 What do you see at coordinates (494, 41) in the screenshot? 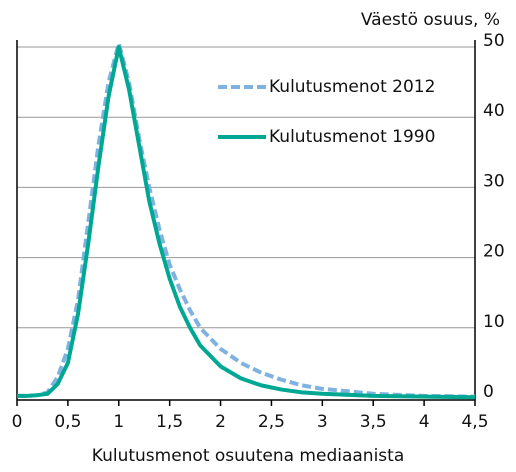
I see `y-tick-label: 50` at bounding box center [494, 41].